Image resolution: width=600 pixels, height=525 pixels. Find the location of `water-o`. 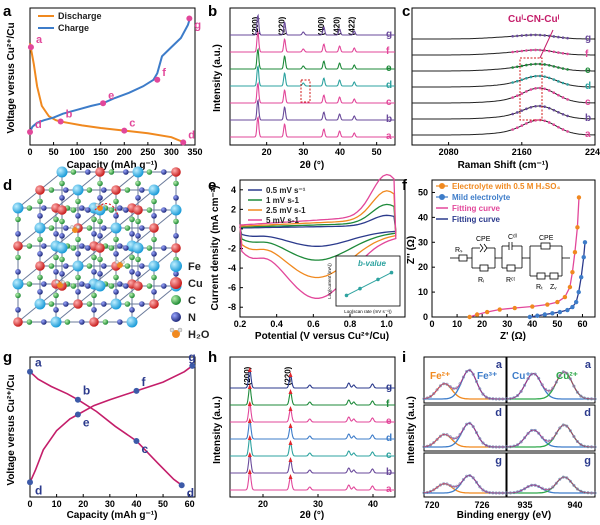

water-o is located at coordinates (120, 265).